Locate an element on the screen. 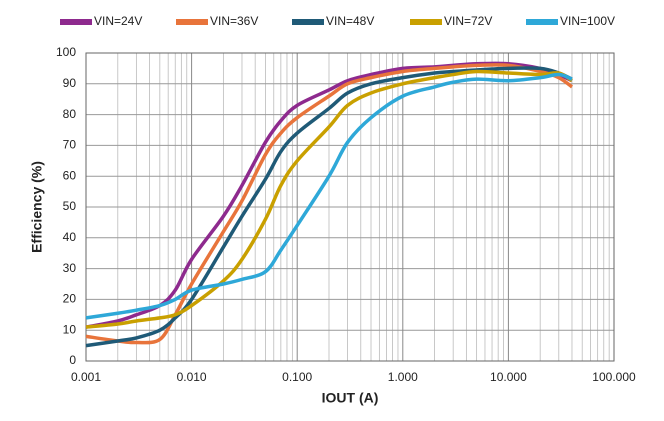 This screenshot has width=664, height=421. x-tick-label: 0.100 is located at coordinates (297, 377).